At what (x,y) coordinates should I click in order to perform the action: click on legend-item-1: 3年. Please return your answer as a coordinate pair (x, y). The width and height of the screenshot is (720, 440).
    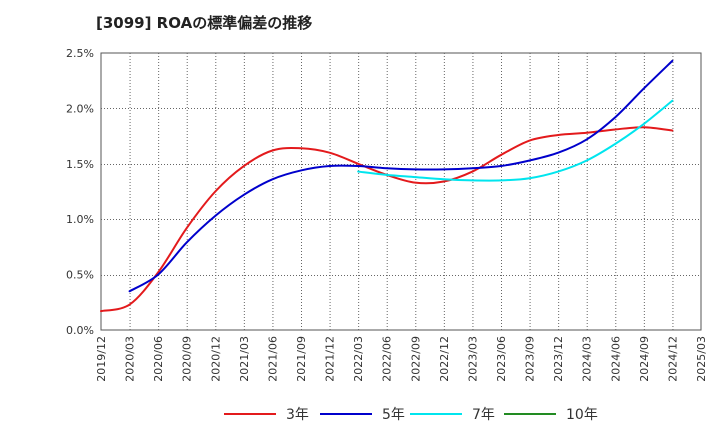
    Looking at the image, I should click on (266, 414).